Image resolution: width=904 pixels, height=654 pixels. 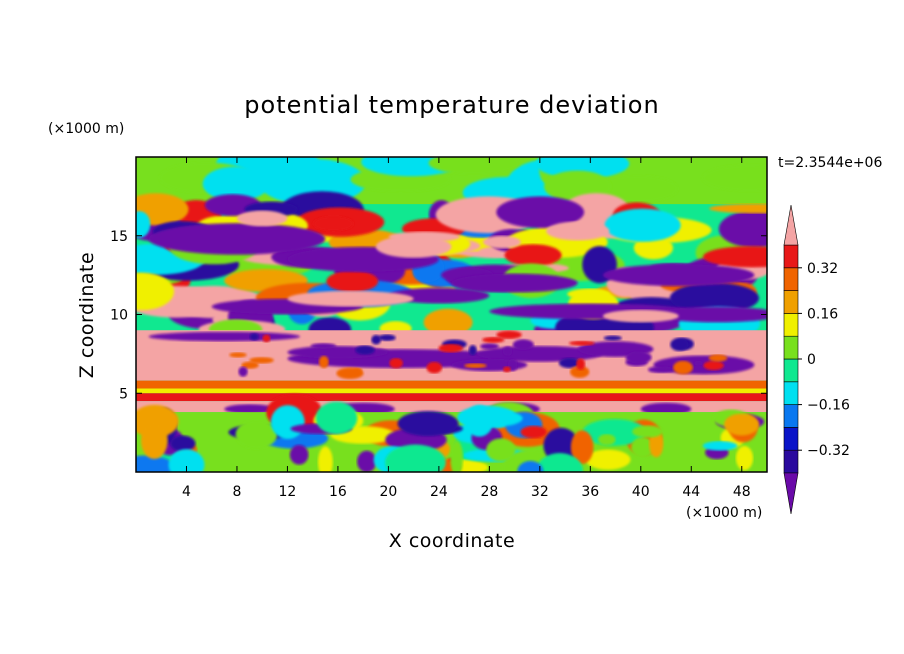 I want to click on chart-title: potential temperature deviation, so click(x=451, y=105).